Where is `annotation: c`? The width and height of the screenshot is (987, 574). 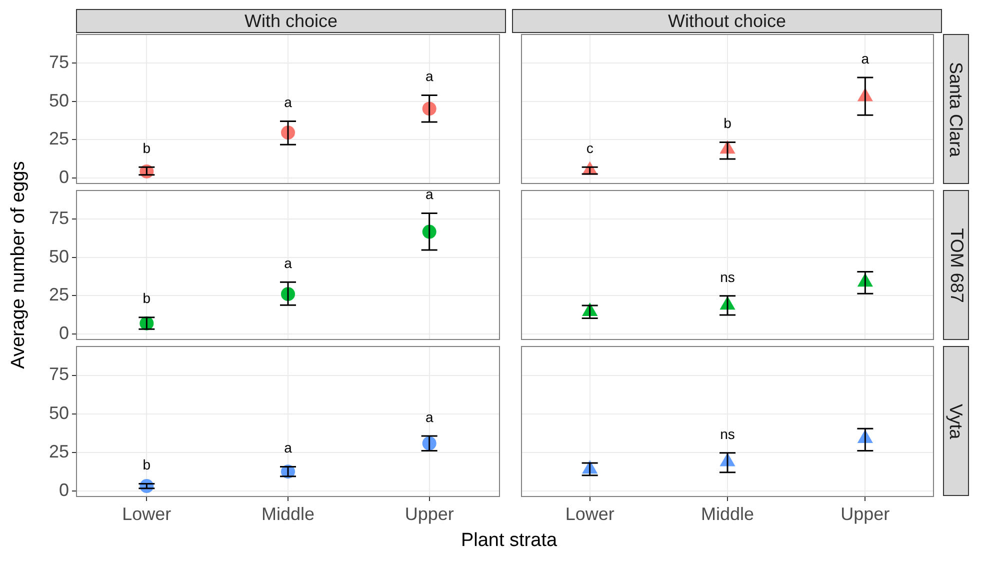 annotation: c is located at coordinates (590, 148).